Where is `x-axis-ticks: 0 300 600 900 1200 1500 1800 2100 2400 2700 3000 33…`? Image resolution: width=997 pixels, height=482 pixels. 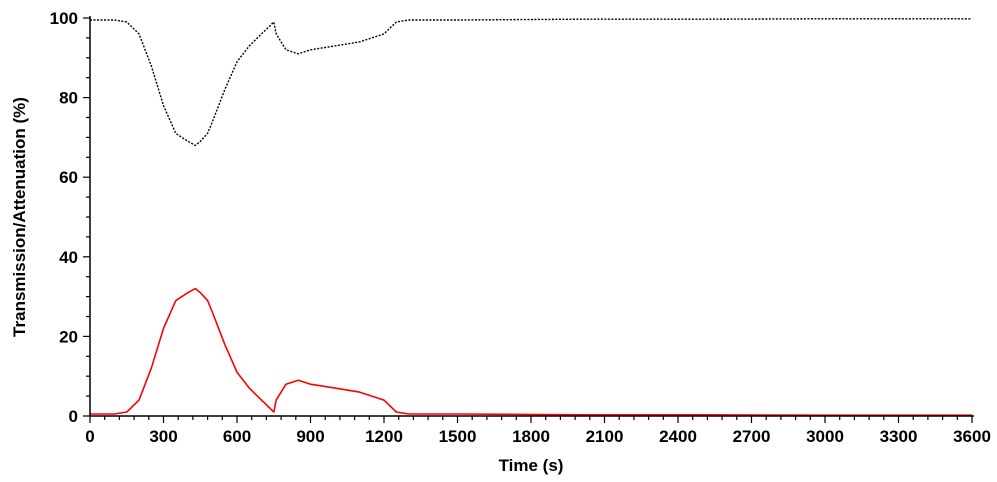 x-axis-ticks: 0 300 600 900 1200 1500 1800 2100 2400 2700 3000 33… is located at coordinates (538, 431).